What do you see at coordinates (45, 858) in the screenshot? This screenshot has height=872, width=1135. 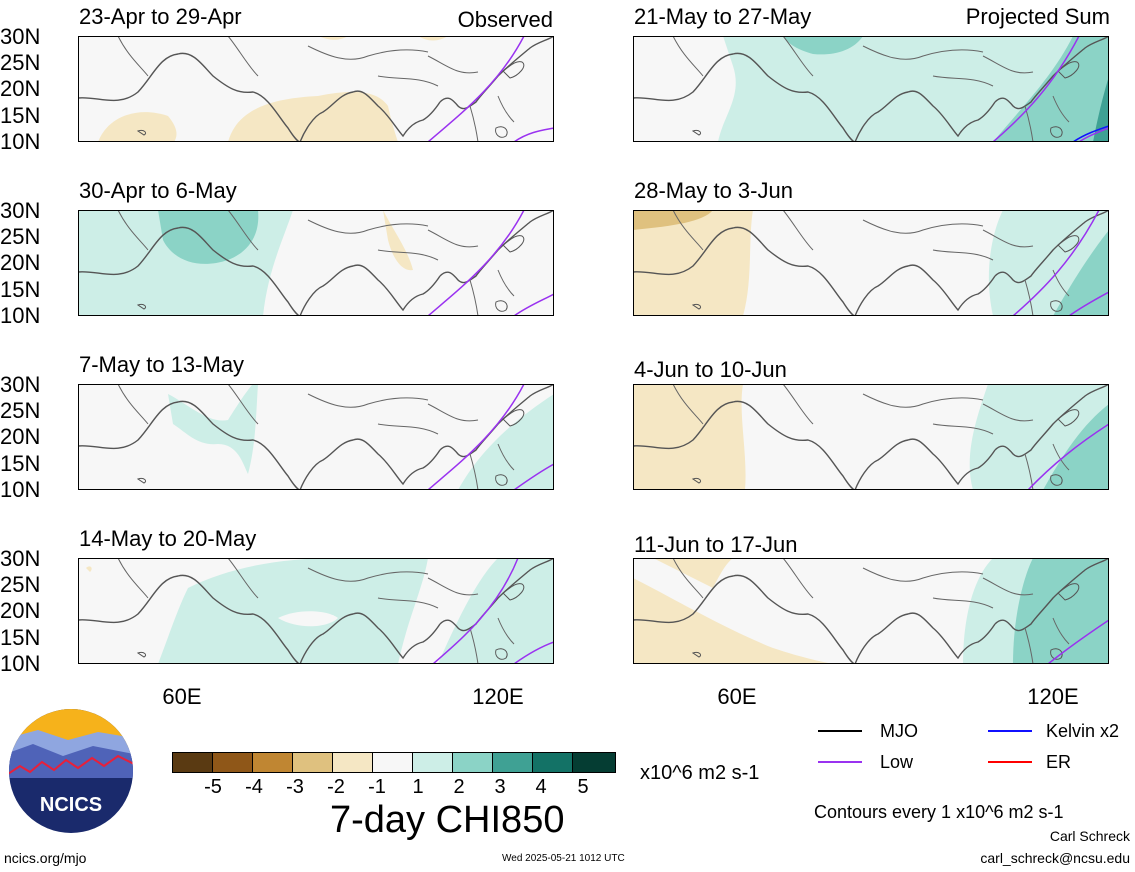 I see `url-text: ncics.org/mjo` at bounding box center [45, 858].